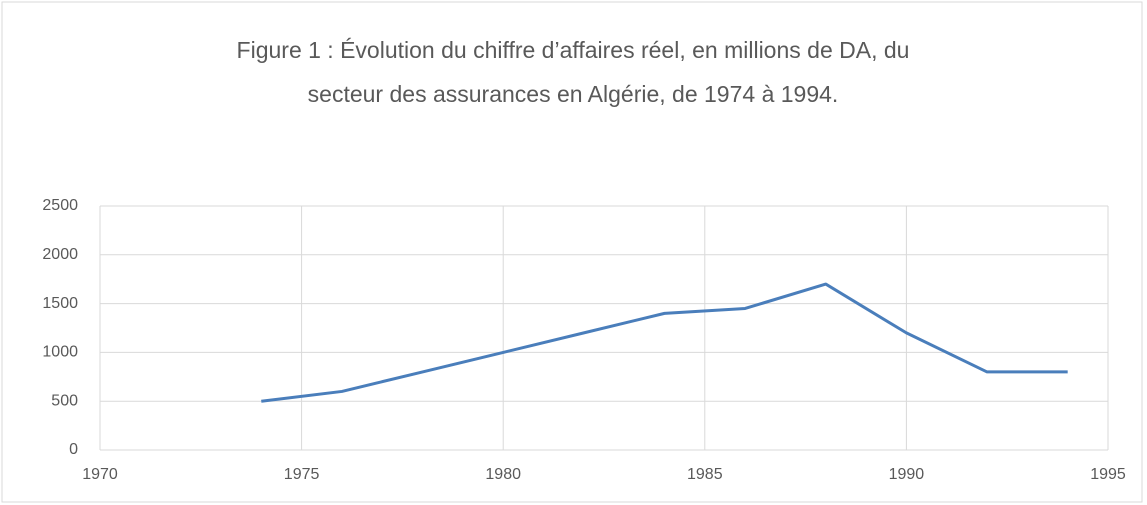 This screenshot has height=505, width=1147. What do you see at coordinates (705, 474) in the screenshot?
I see `x-tick-label: 1985` at bounding box center [705, 474].